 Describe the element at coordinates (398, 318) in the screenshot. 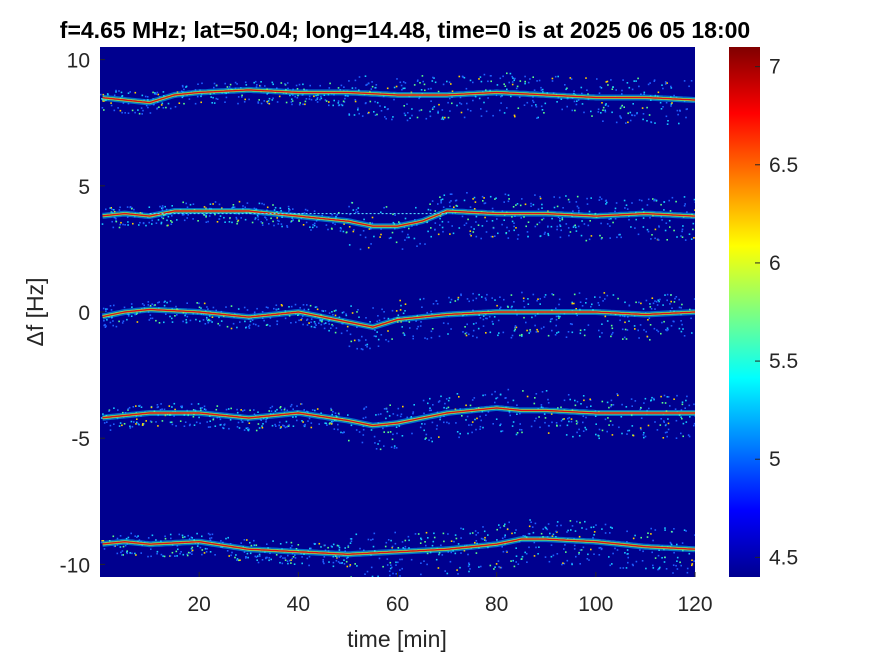

I see `trace-3-core` at that location.